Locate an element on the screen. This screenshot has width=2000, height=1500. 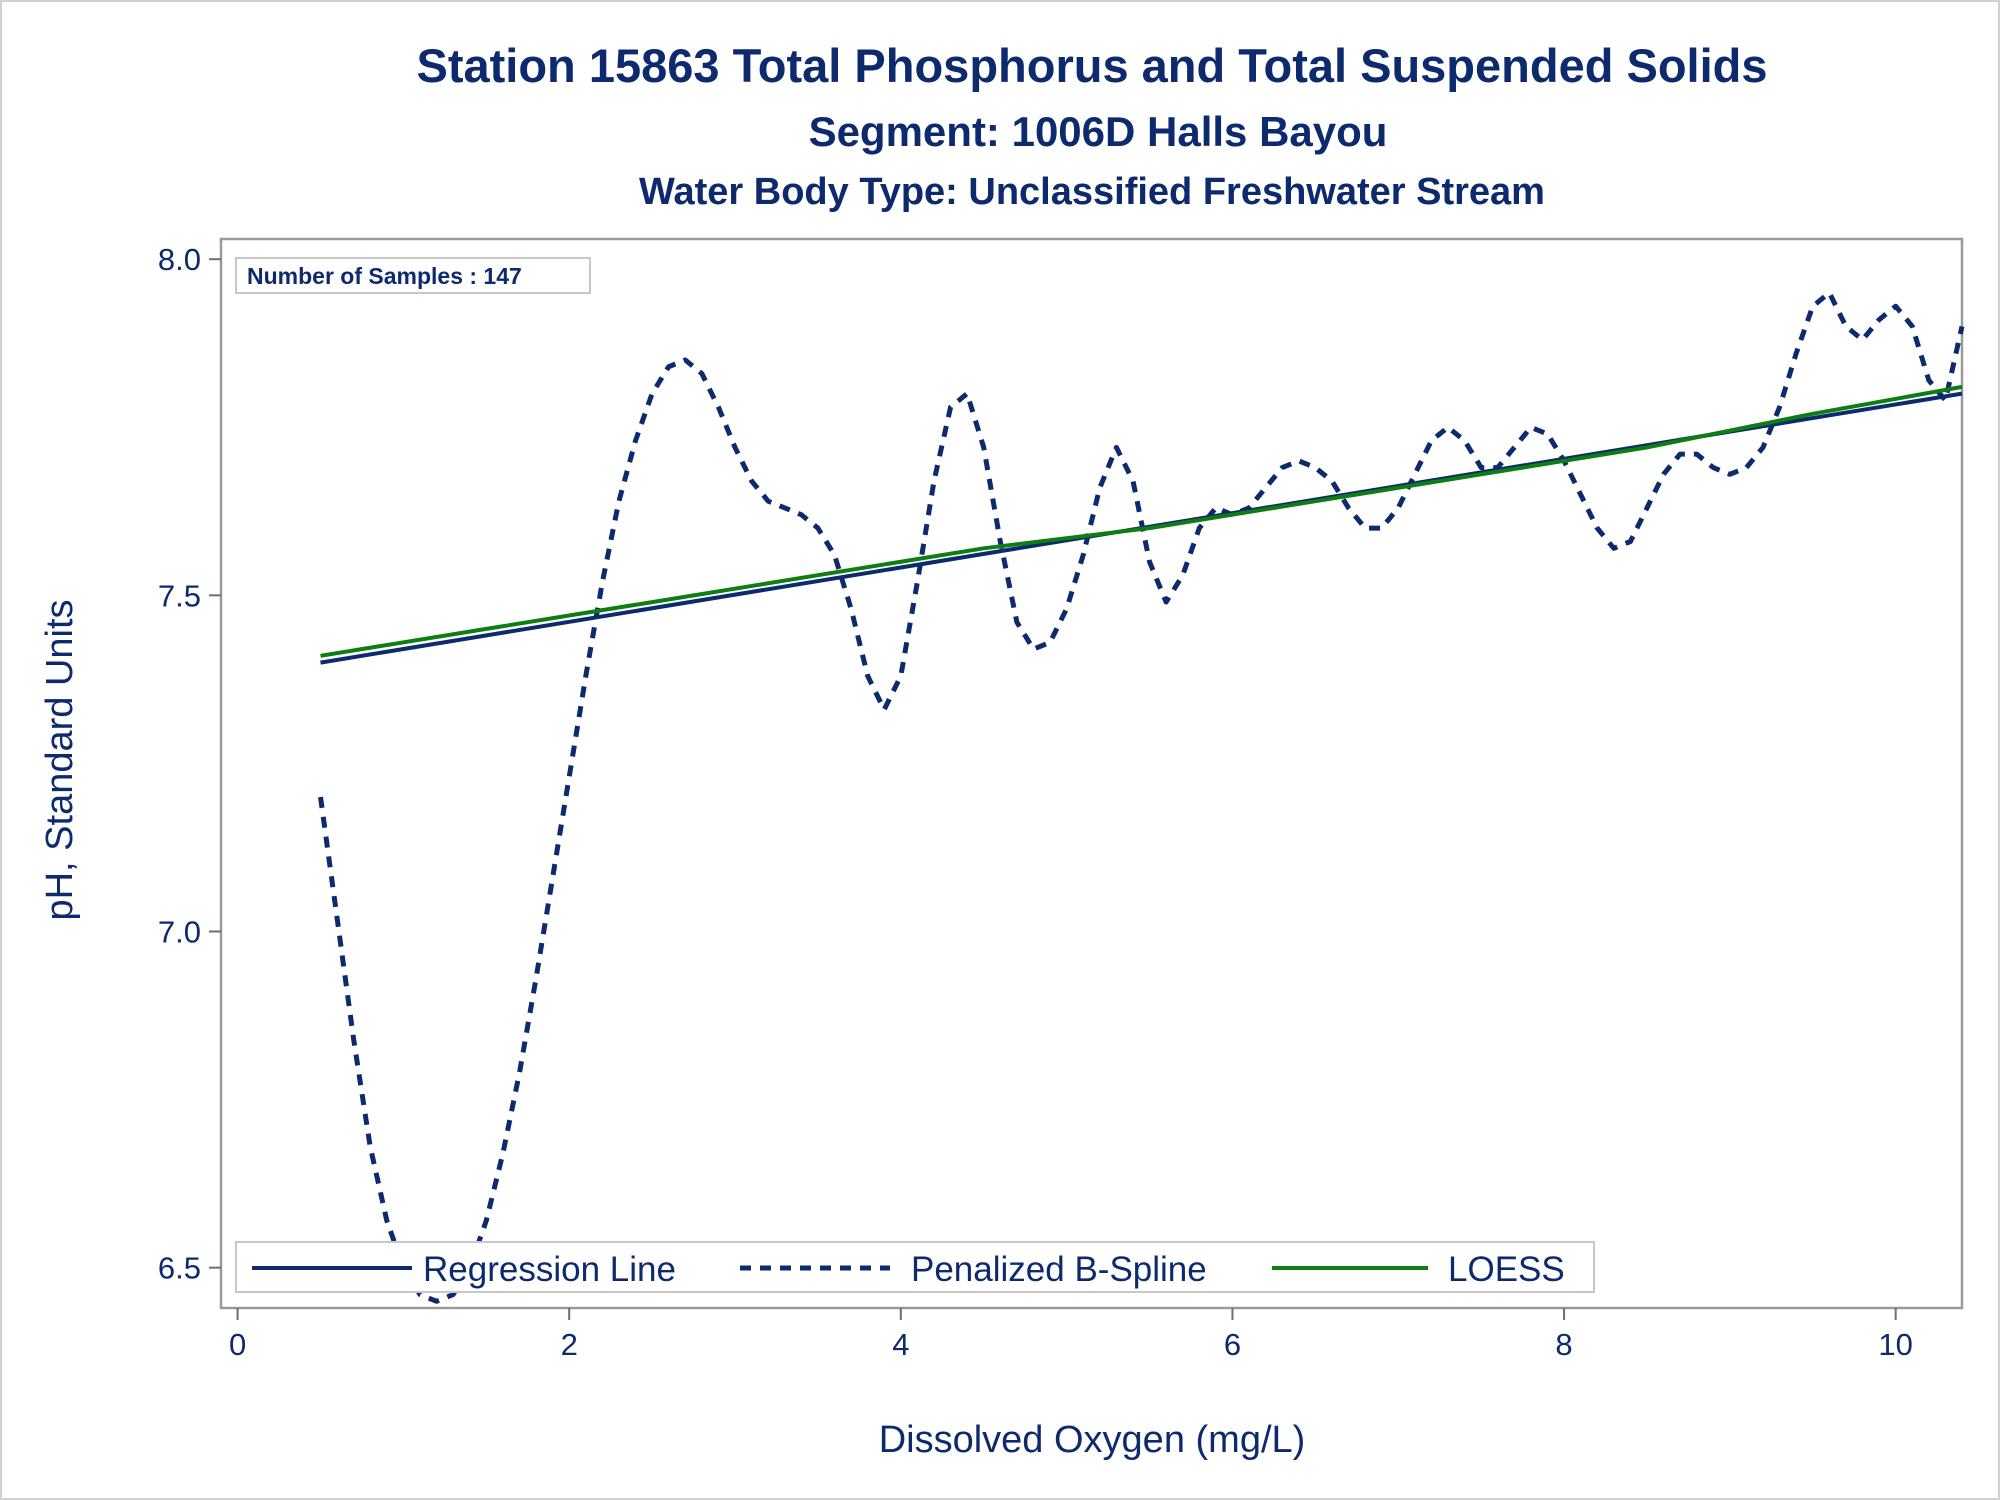
y-axis-label: pH, Standard Units is located at coordinates (60, 759).